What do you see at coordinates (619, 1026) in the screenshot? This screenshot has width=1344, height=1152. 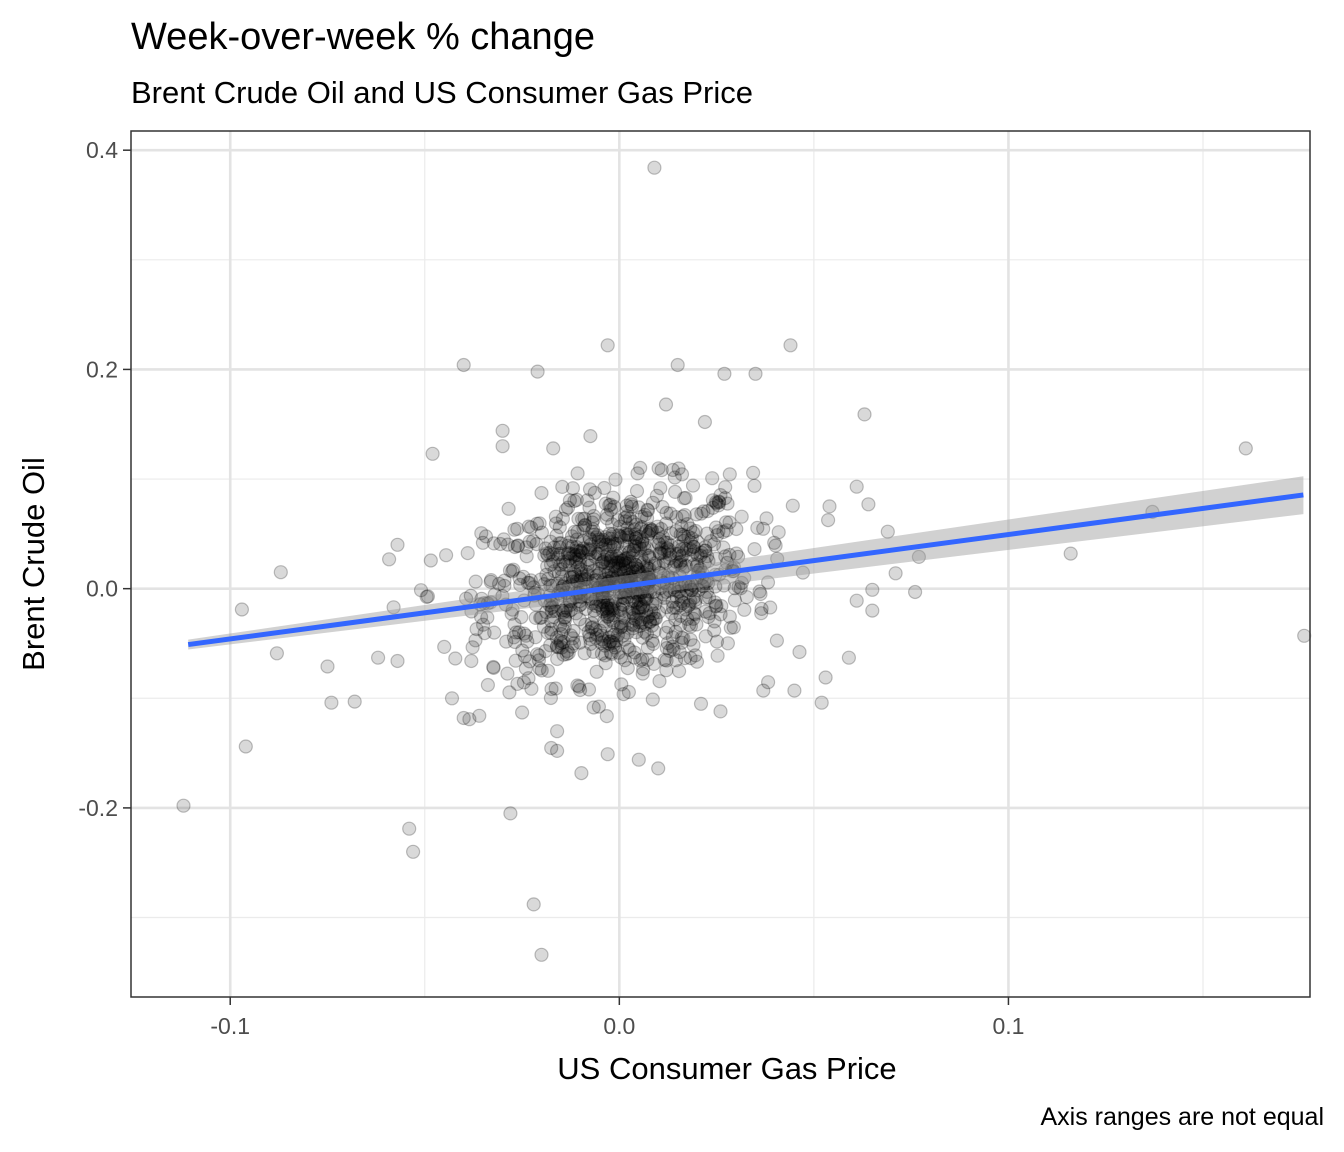 I see `x-tick-label: 0.0` at bounding box center [619, 1026].